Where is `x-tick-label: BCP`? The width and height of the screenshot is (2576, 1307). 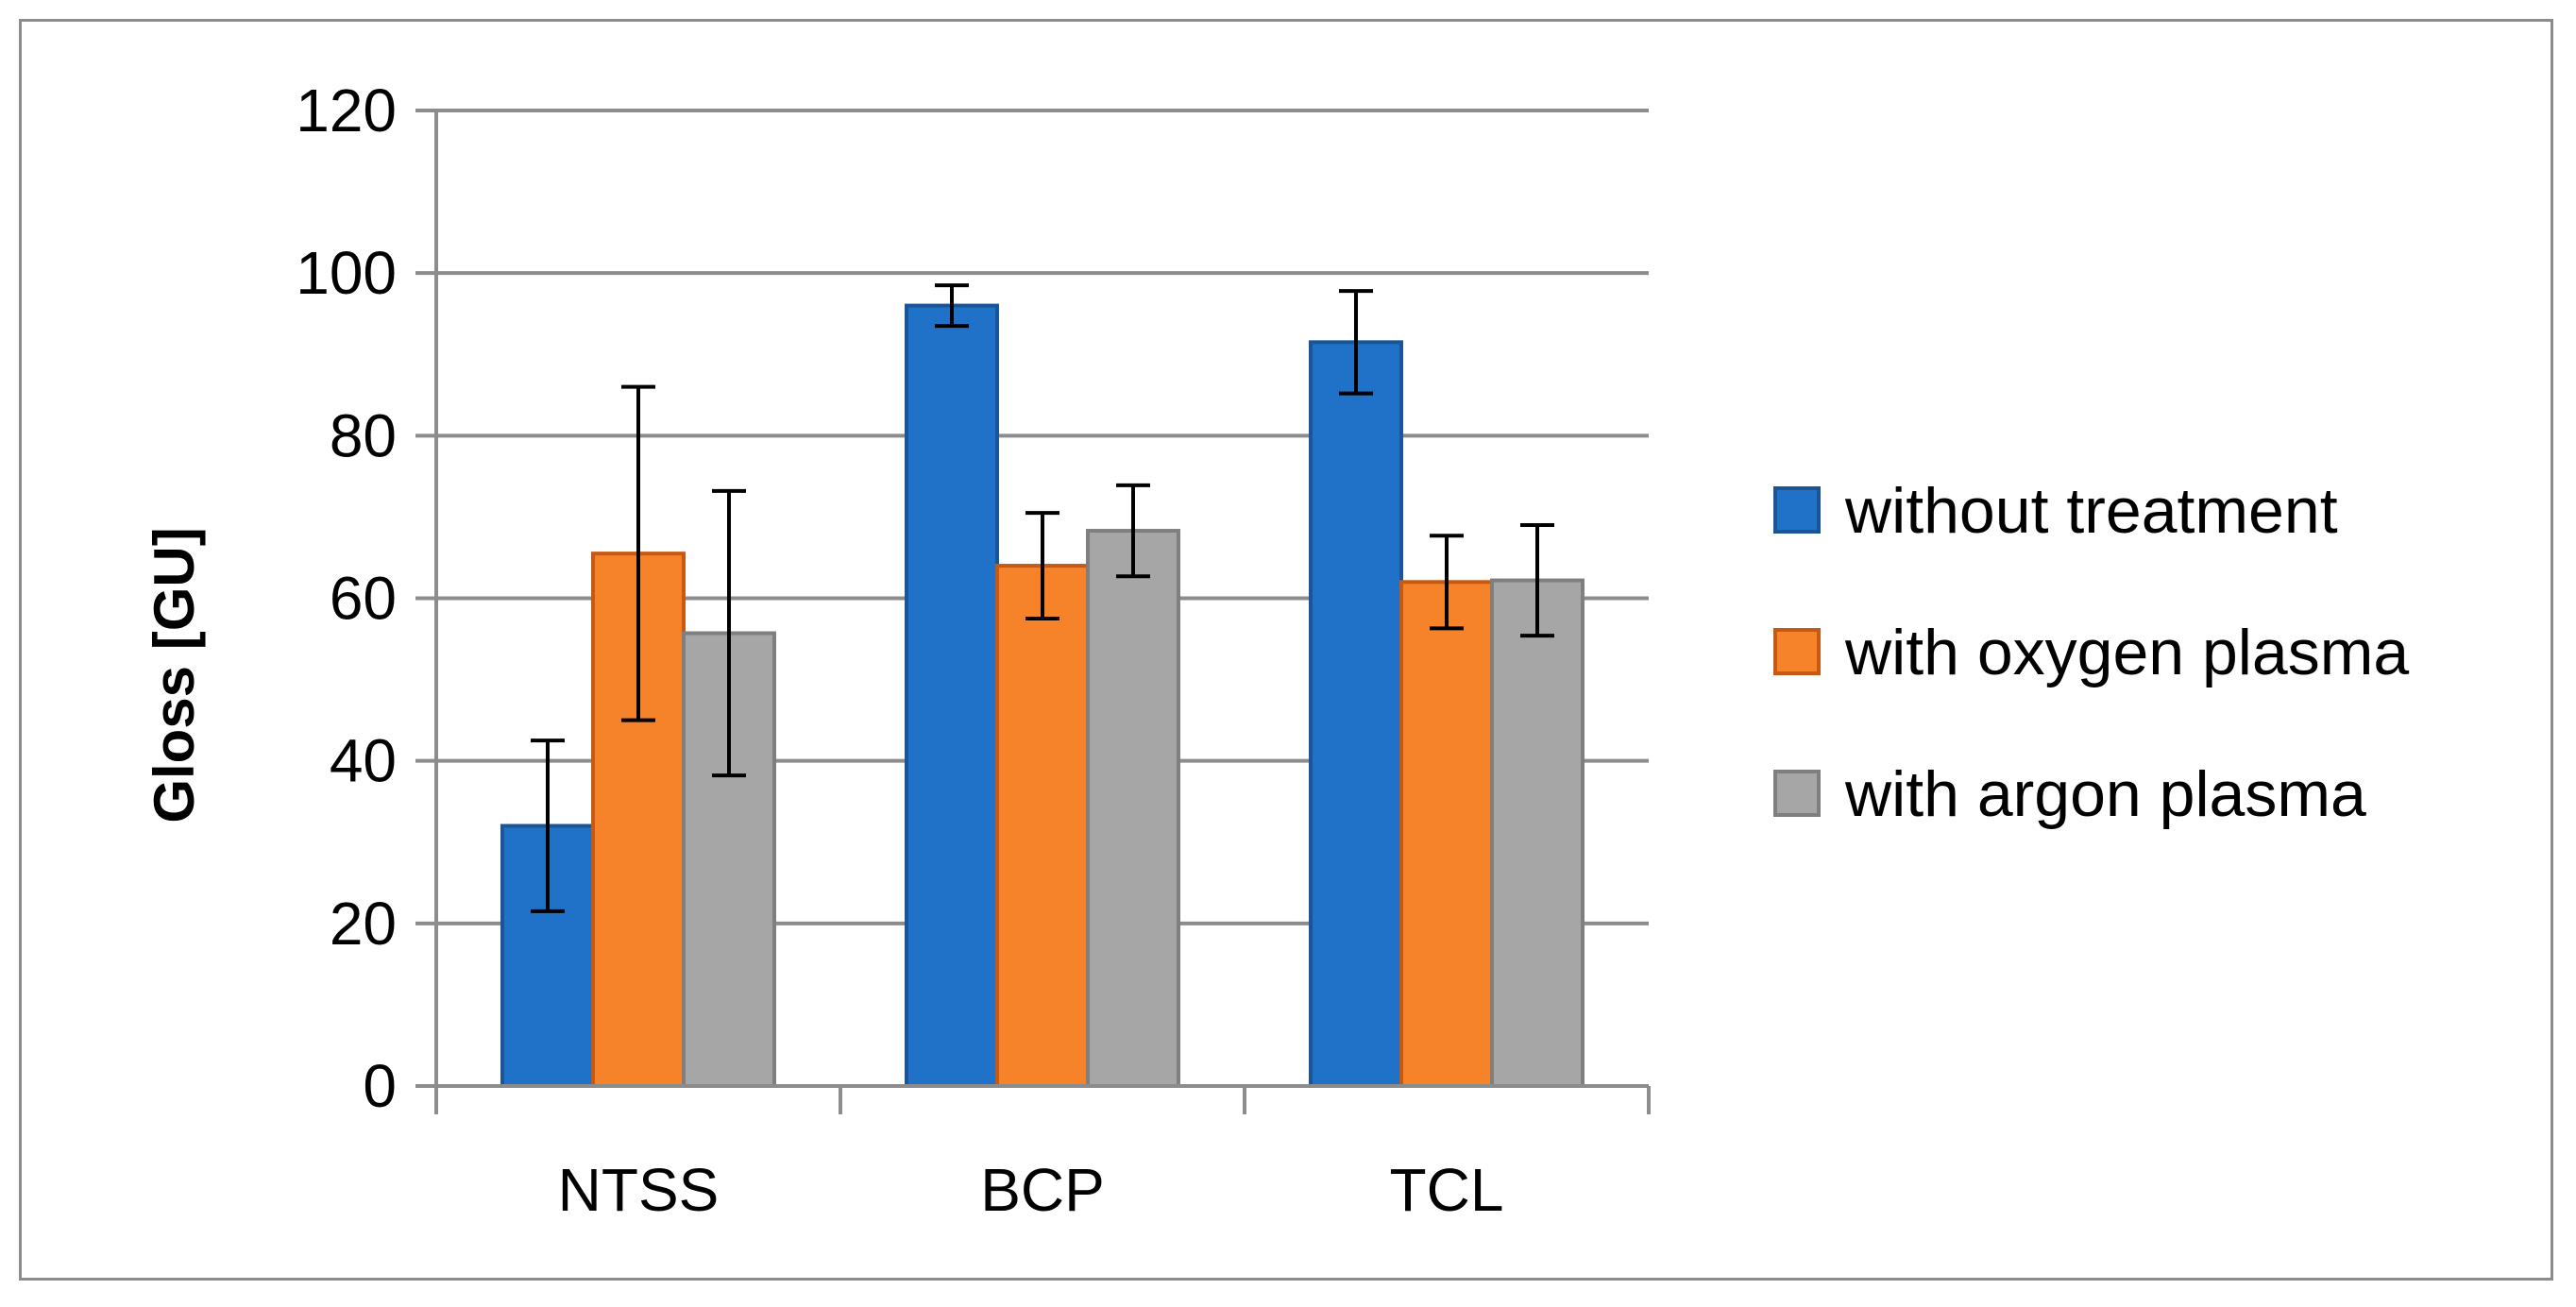 x-tick-label: BCP is located at coordinates (1042, 1190).